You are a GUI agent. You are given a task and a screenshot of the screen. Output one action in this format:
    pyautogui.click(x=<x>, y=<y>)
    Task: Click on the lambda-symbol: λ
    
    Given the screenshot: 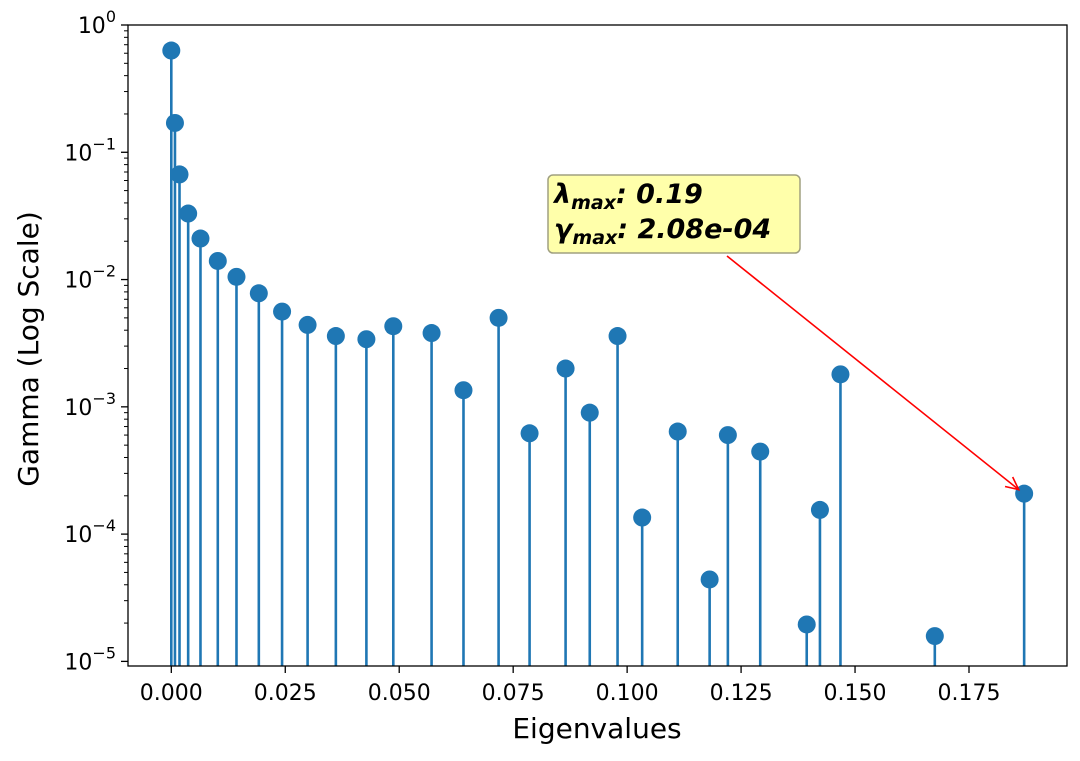 What is the action you would take?
    pyautogui.click(x=561, y=194)
    